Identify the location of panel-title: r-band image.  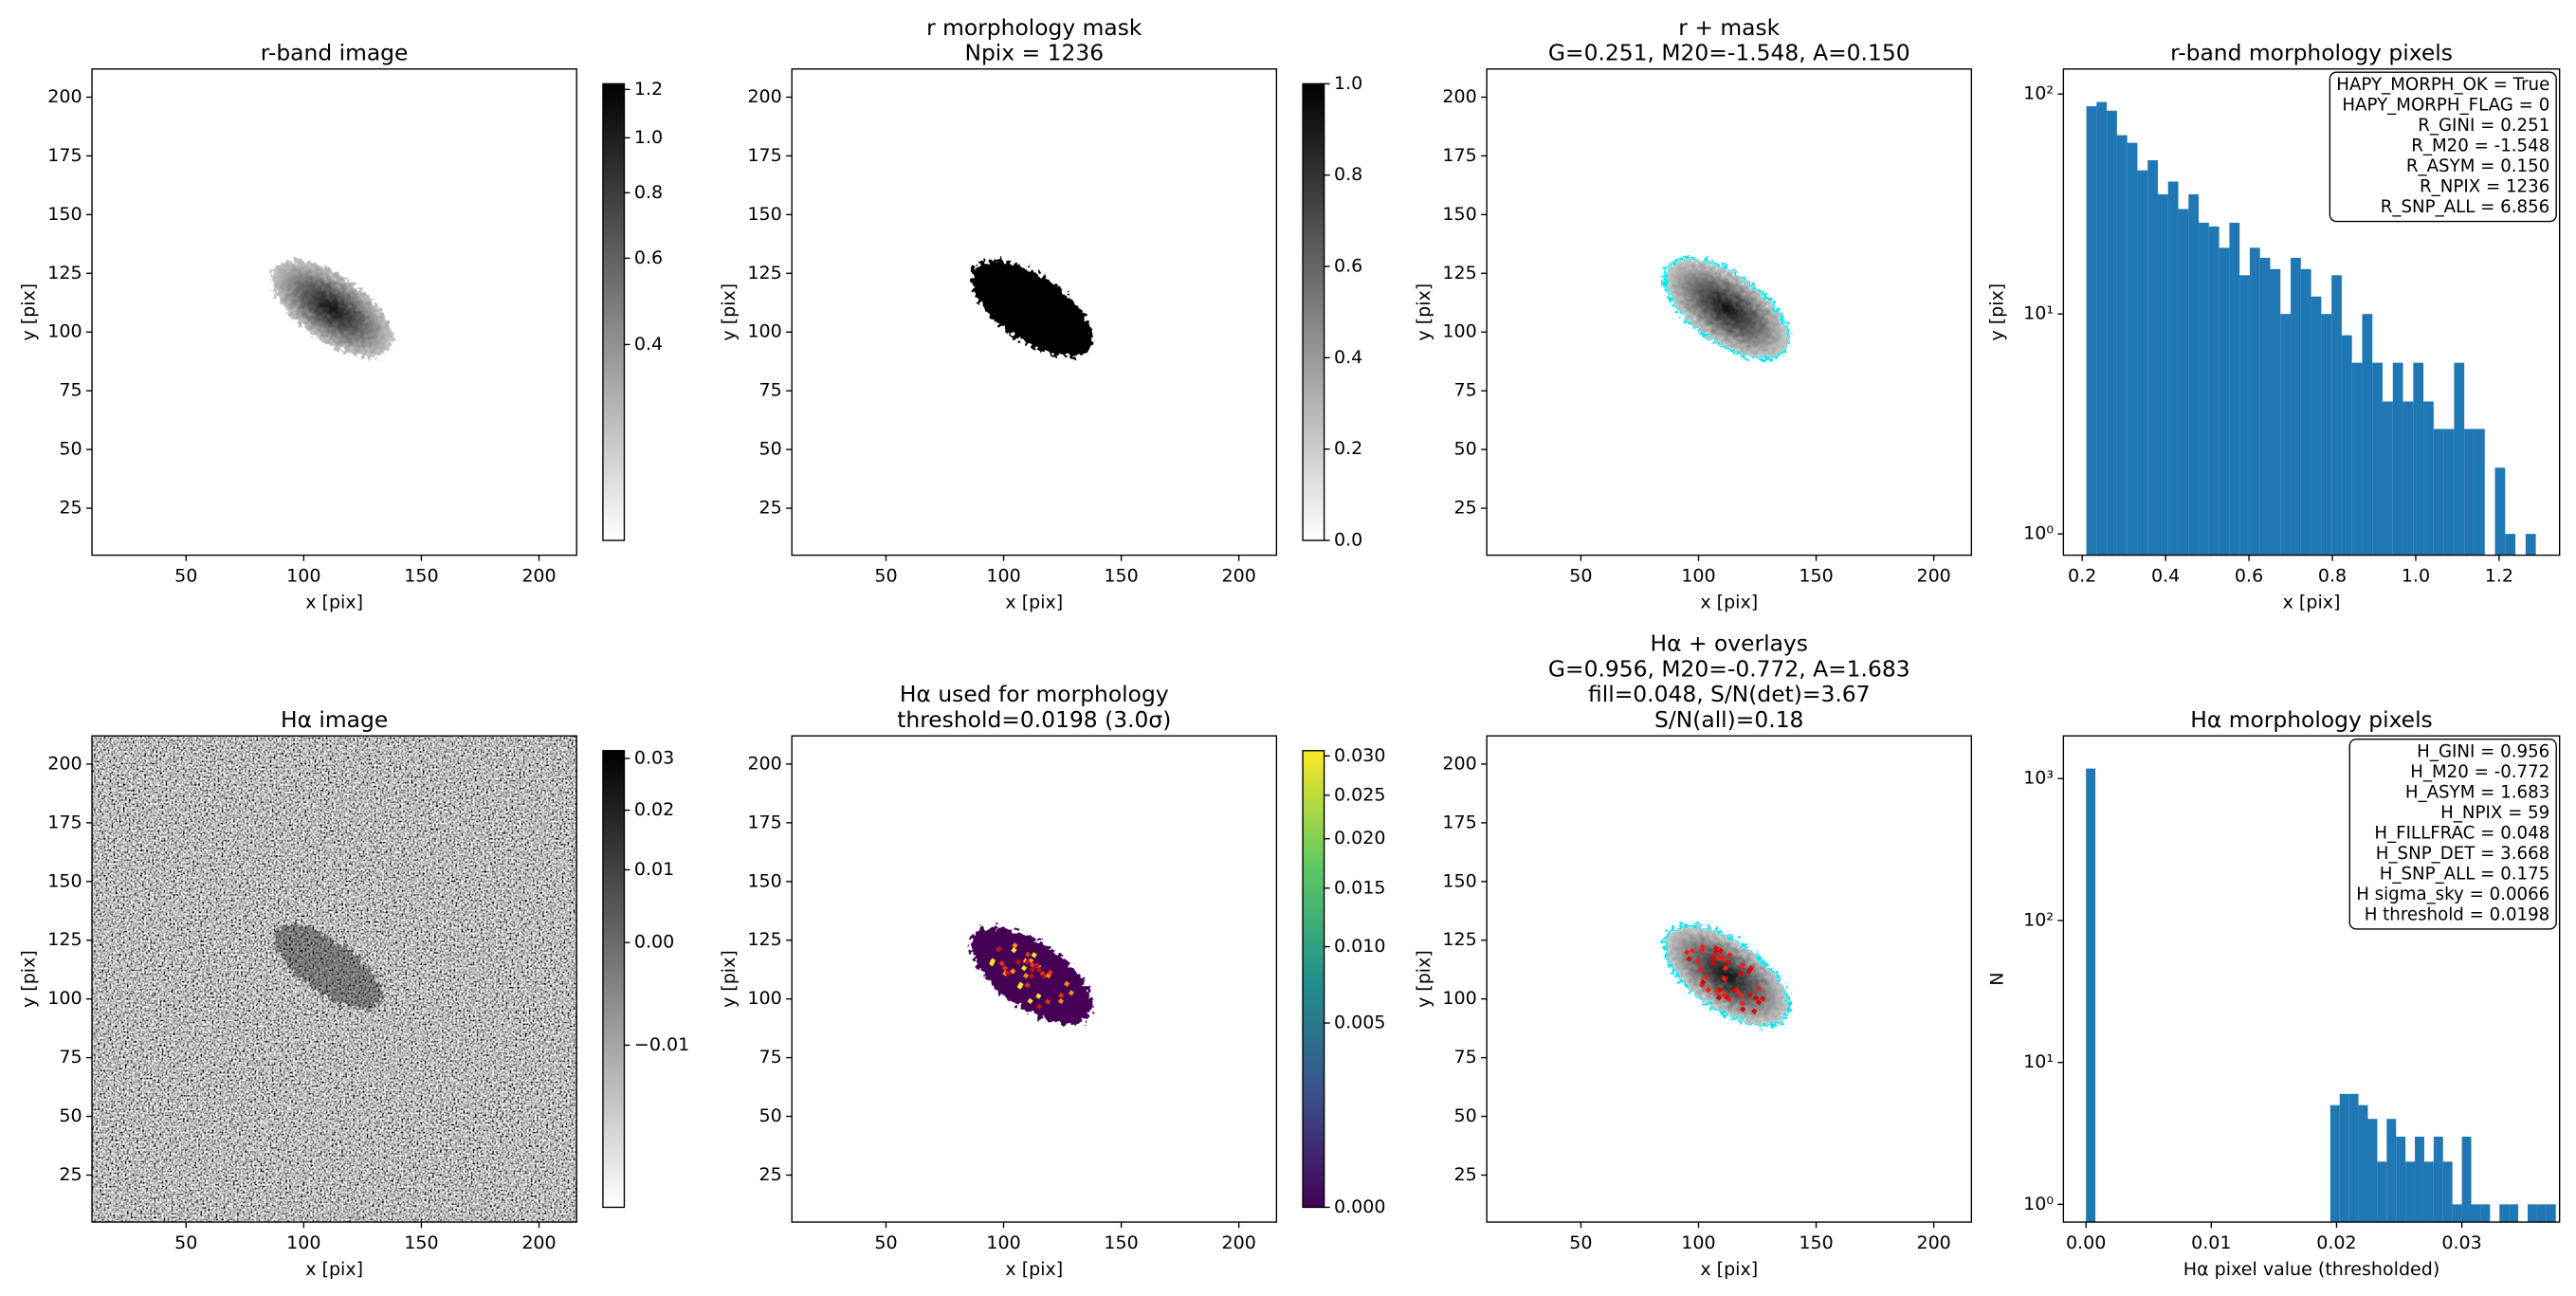
(335, 53).